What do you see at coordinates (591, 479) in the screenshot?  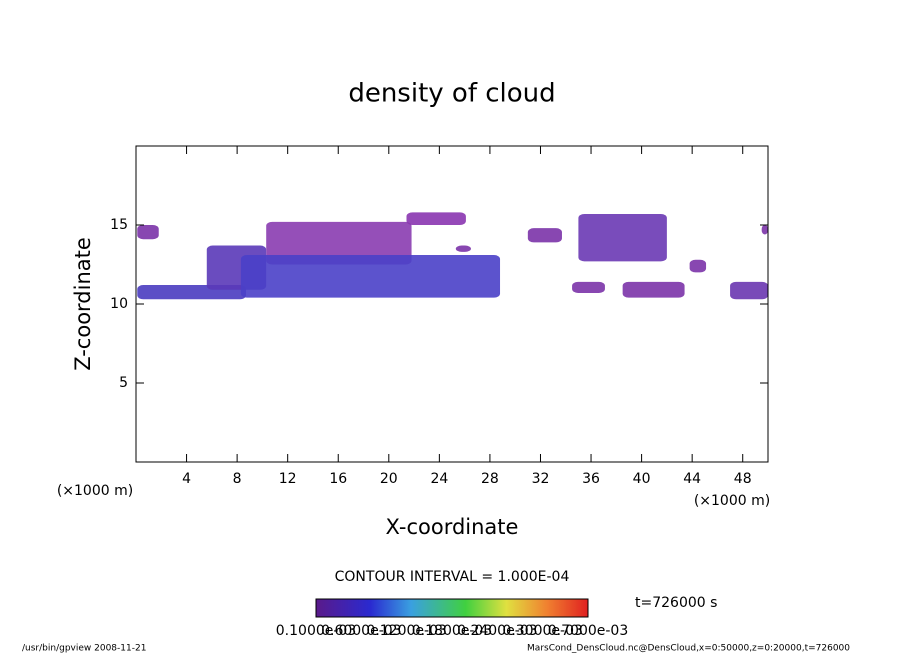 I see `x-tick-label: 36` at bounding box center [591, 479].